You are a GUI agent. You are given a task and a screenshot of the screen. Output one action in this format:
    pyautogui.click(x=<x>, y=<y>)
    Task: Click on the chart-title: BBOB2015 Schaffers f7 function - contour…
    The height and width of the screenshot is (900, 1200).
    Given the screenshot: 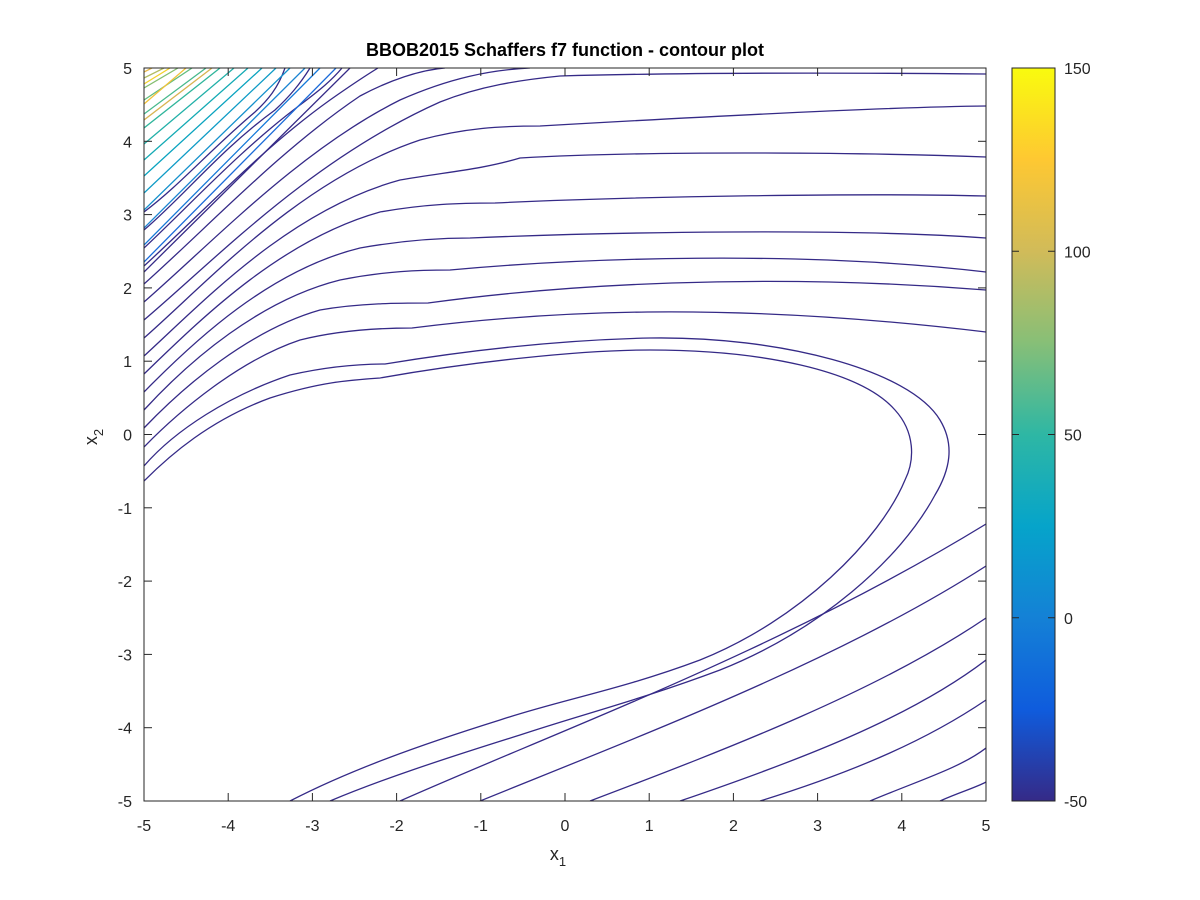 What is the action you would take?
    pyautogui.click(x=565, y=50)
    